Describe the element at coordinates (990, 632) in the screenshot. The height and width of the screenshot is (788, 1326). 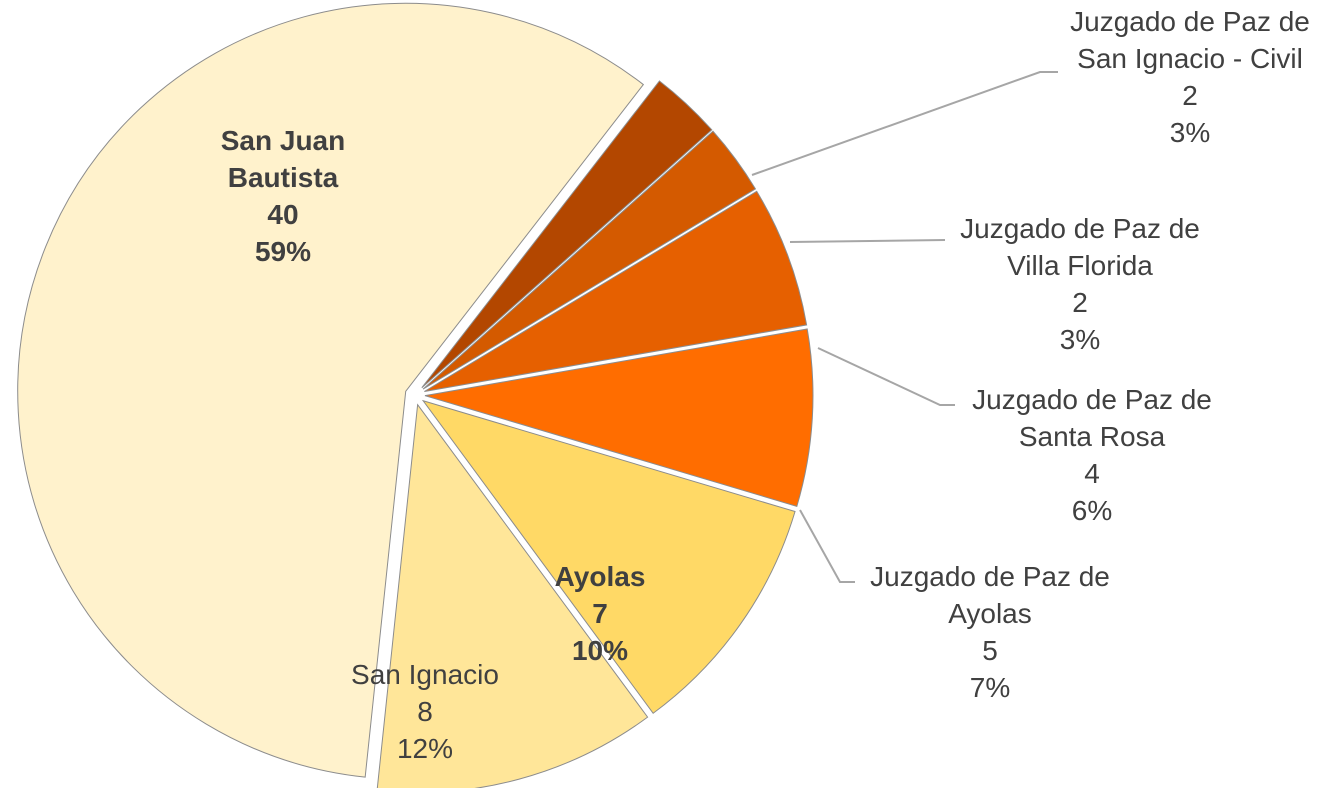
I see `data-label: Juzgado de Paz de Ayolas 5 7%` at that location.